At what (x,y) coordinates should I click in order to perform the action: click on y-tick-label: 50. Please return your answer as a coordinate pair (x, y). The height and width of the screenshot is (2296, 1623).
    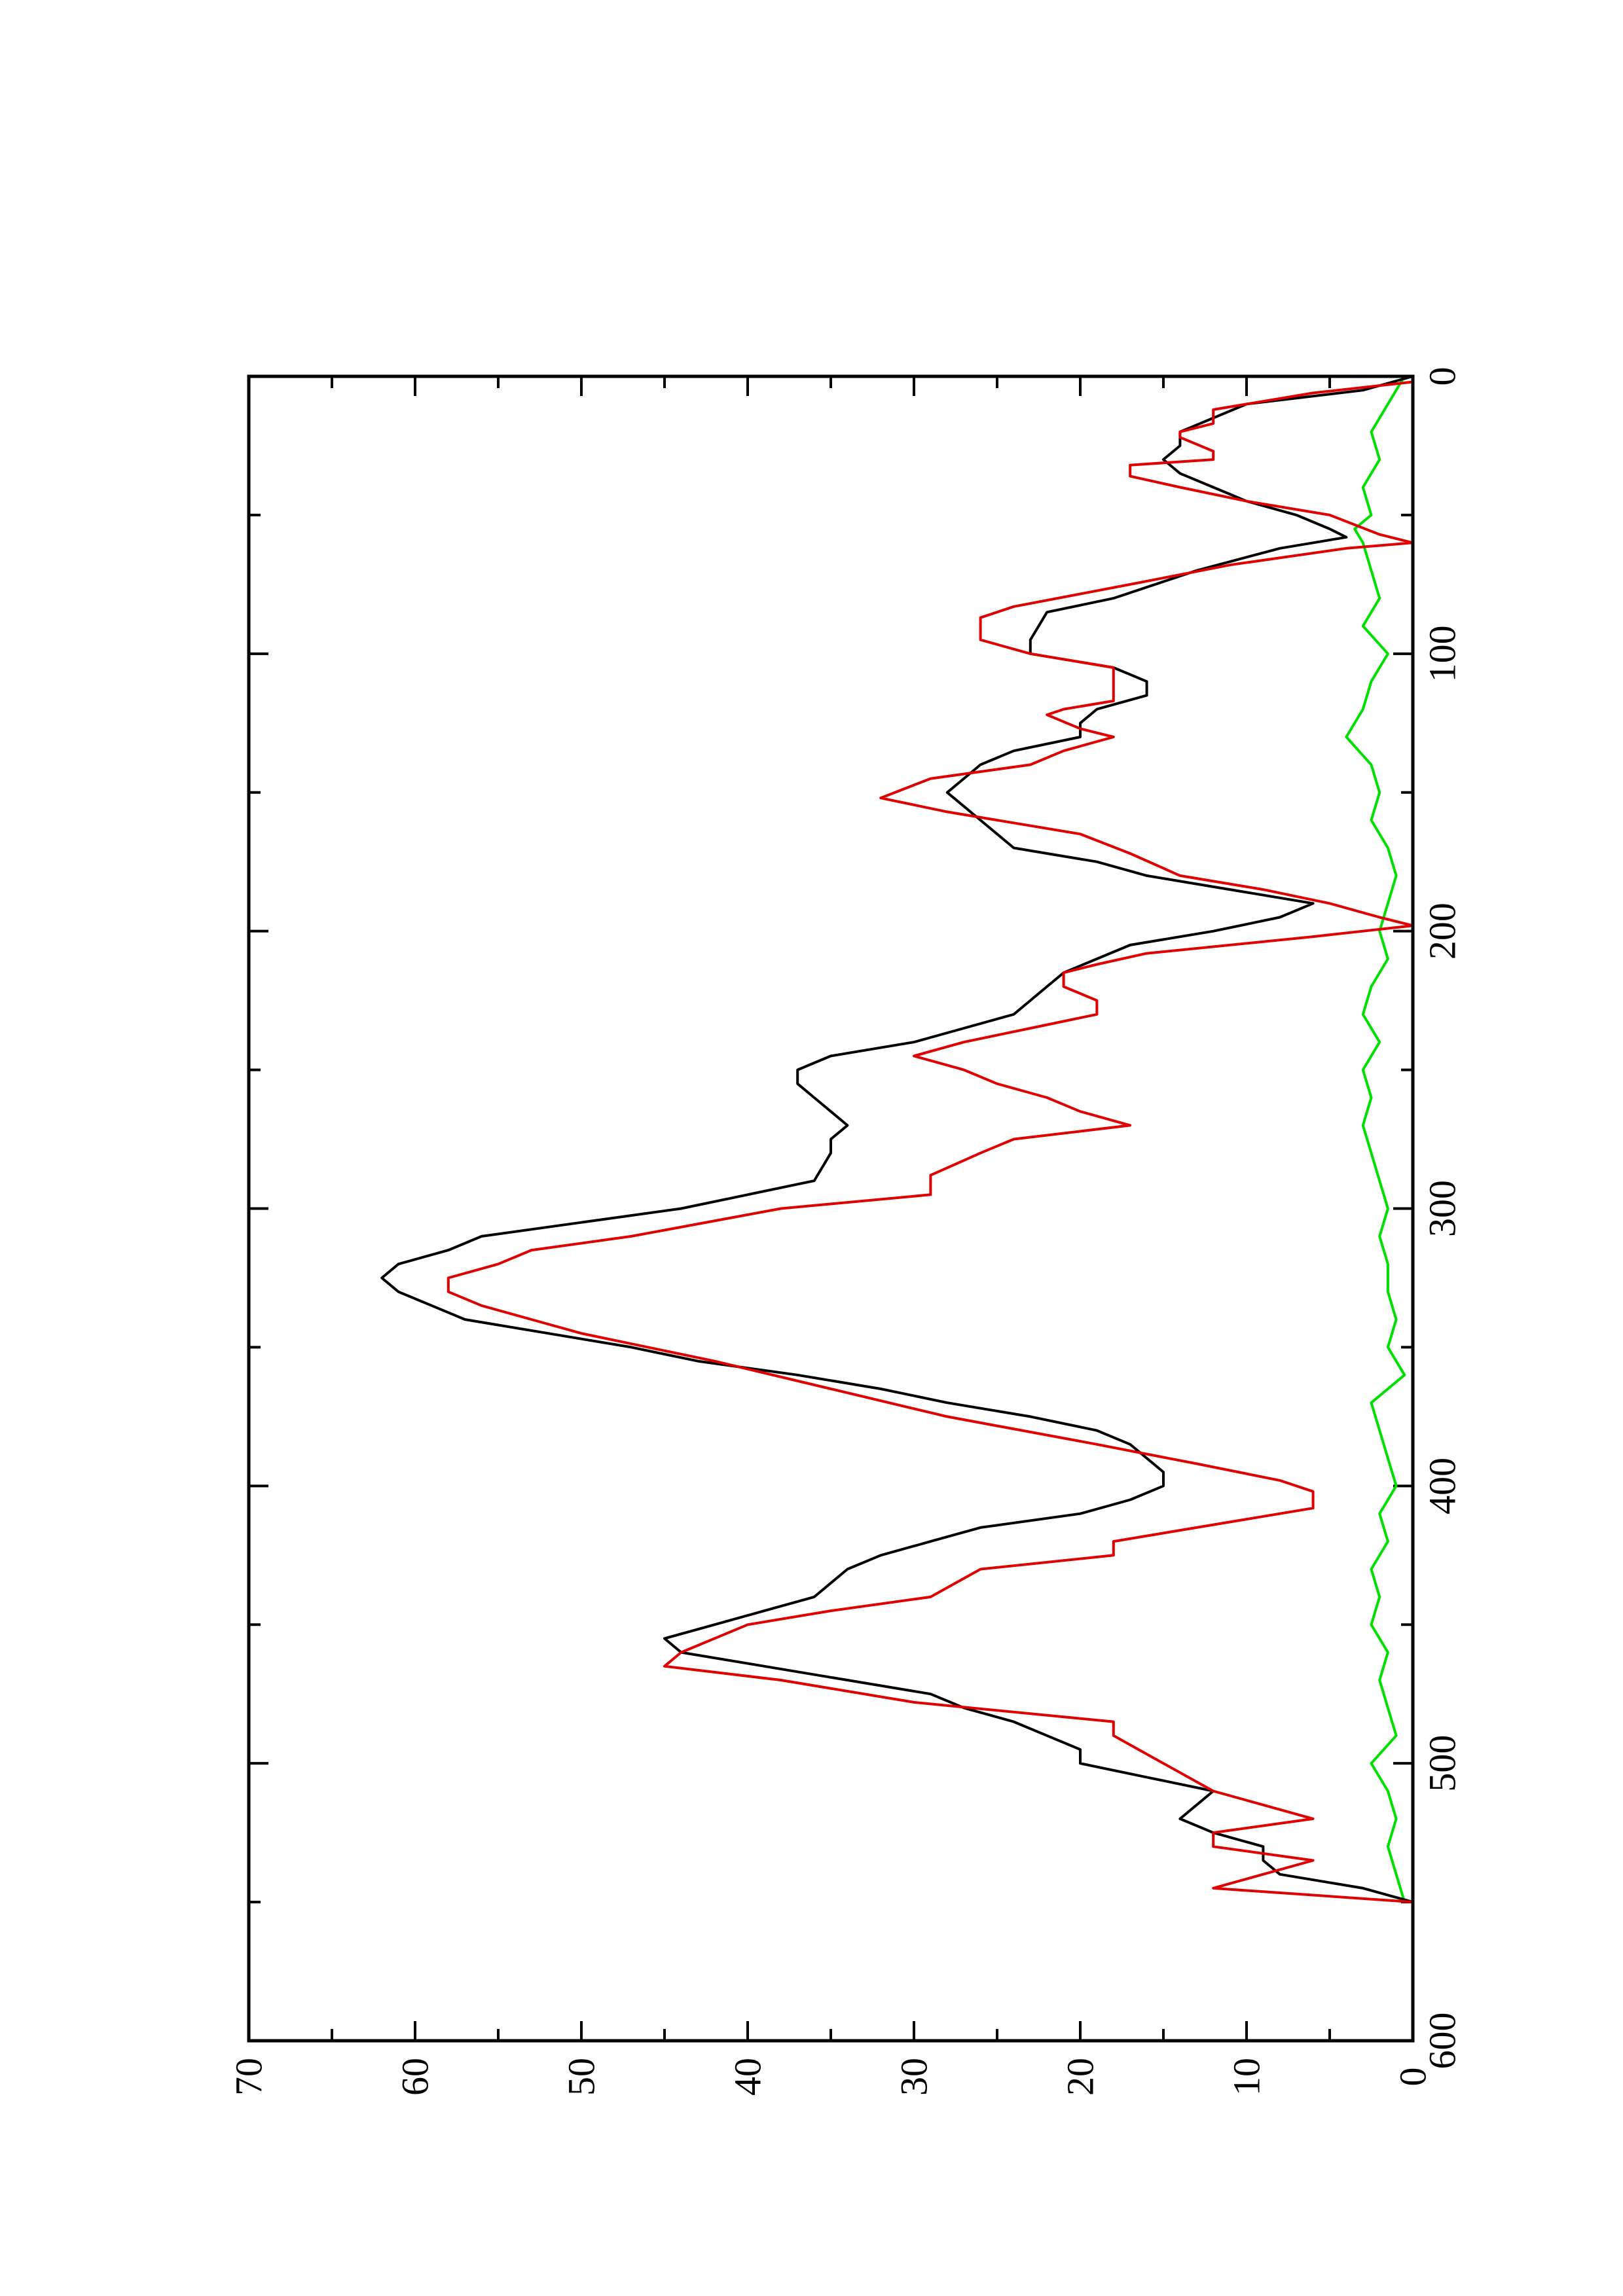
    Looking at the image, I should click on (581, 2077).